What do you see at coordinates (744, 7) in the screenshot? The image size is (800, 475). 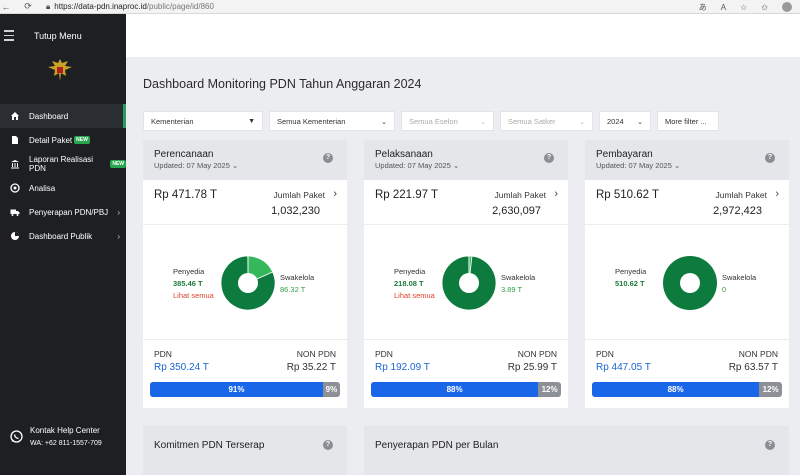 I see `favorite-icon: ☆` at bounding box center [744, 7].